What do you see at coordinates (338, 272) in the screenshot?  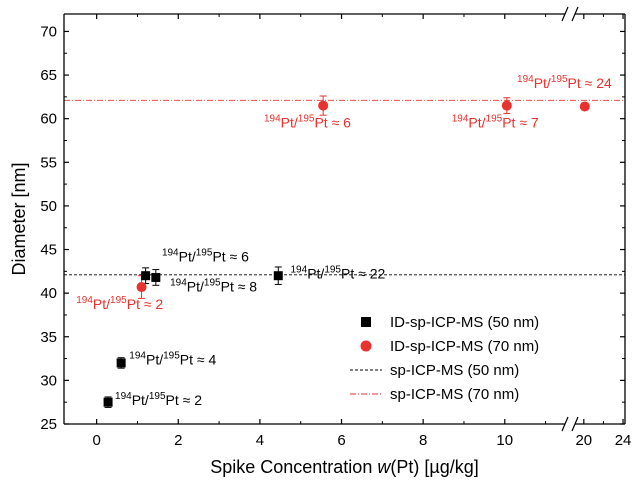 I see `annotation-4: 194Pt/195Pt ≈ 22` at bounding box center [338, 272].